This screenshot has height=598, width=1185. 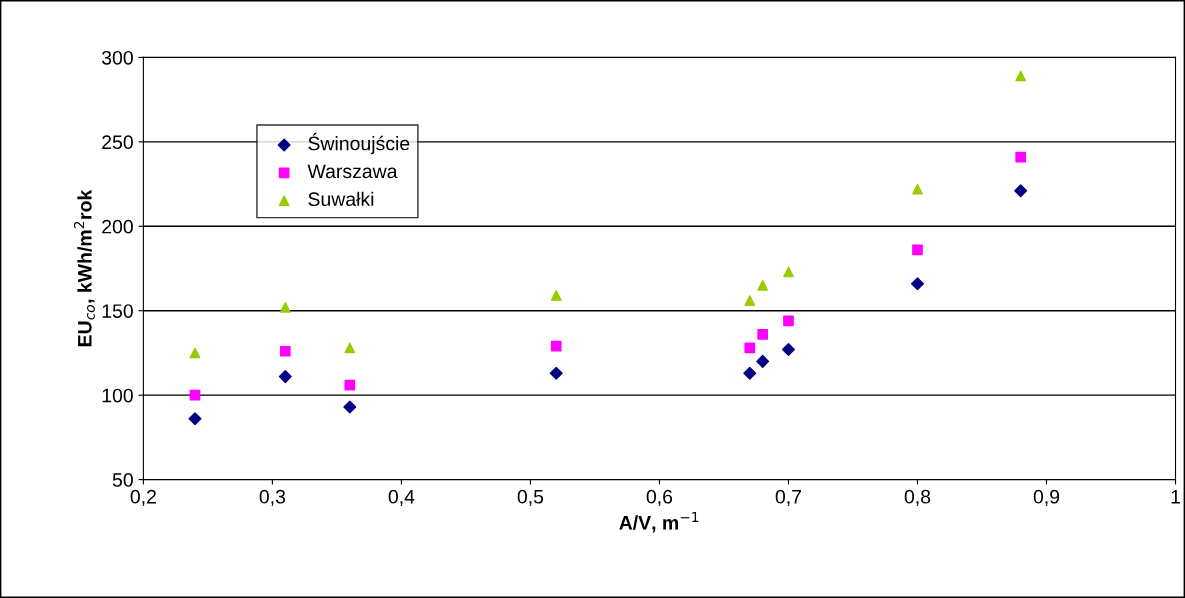 What do you see at coordinates (788, 497) in the screenshot?
I see `x-tick-label: 0,7` at bounding box center [788, 497].